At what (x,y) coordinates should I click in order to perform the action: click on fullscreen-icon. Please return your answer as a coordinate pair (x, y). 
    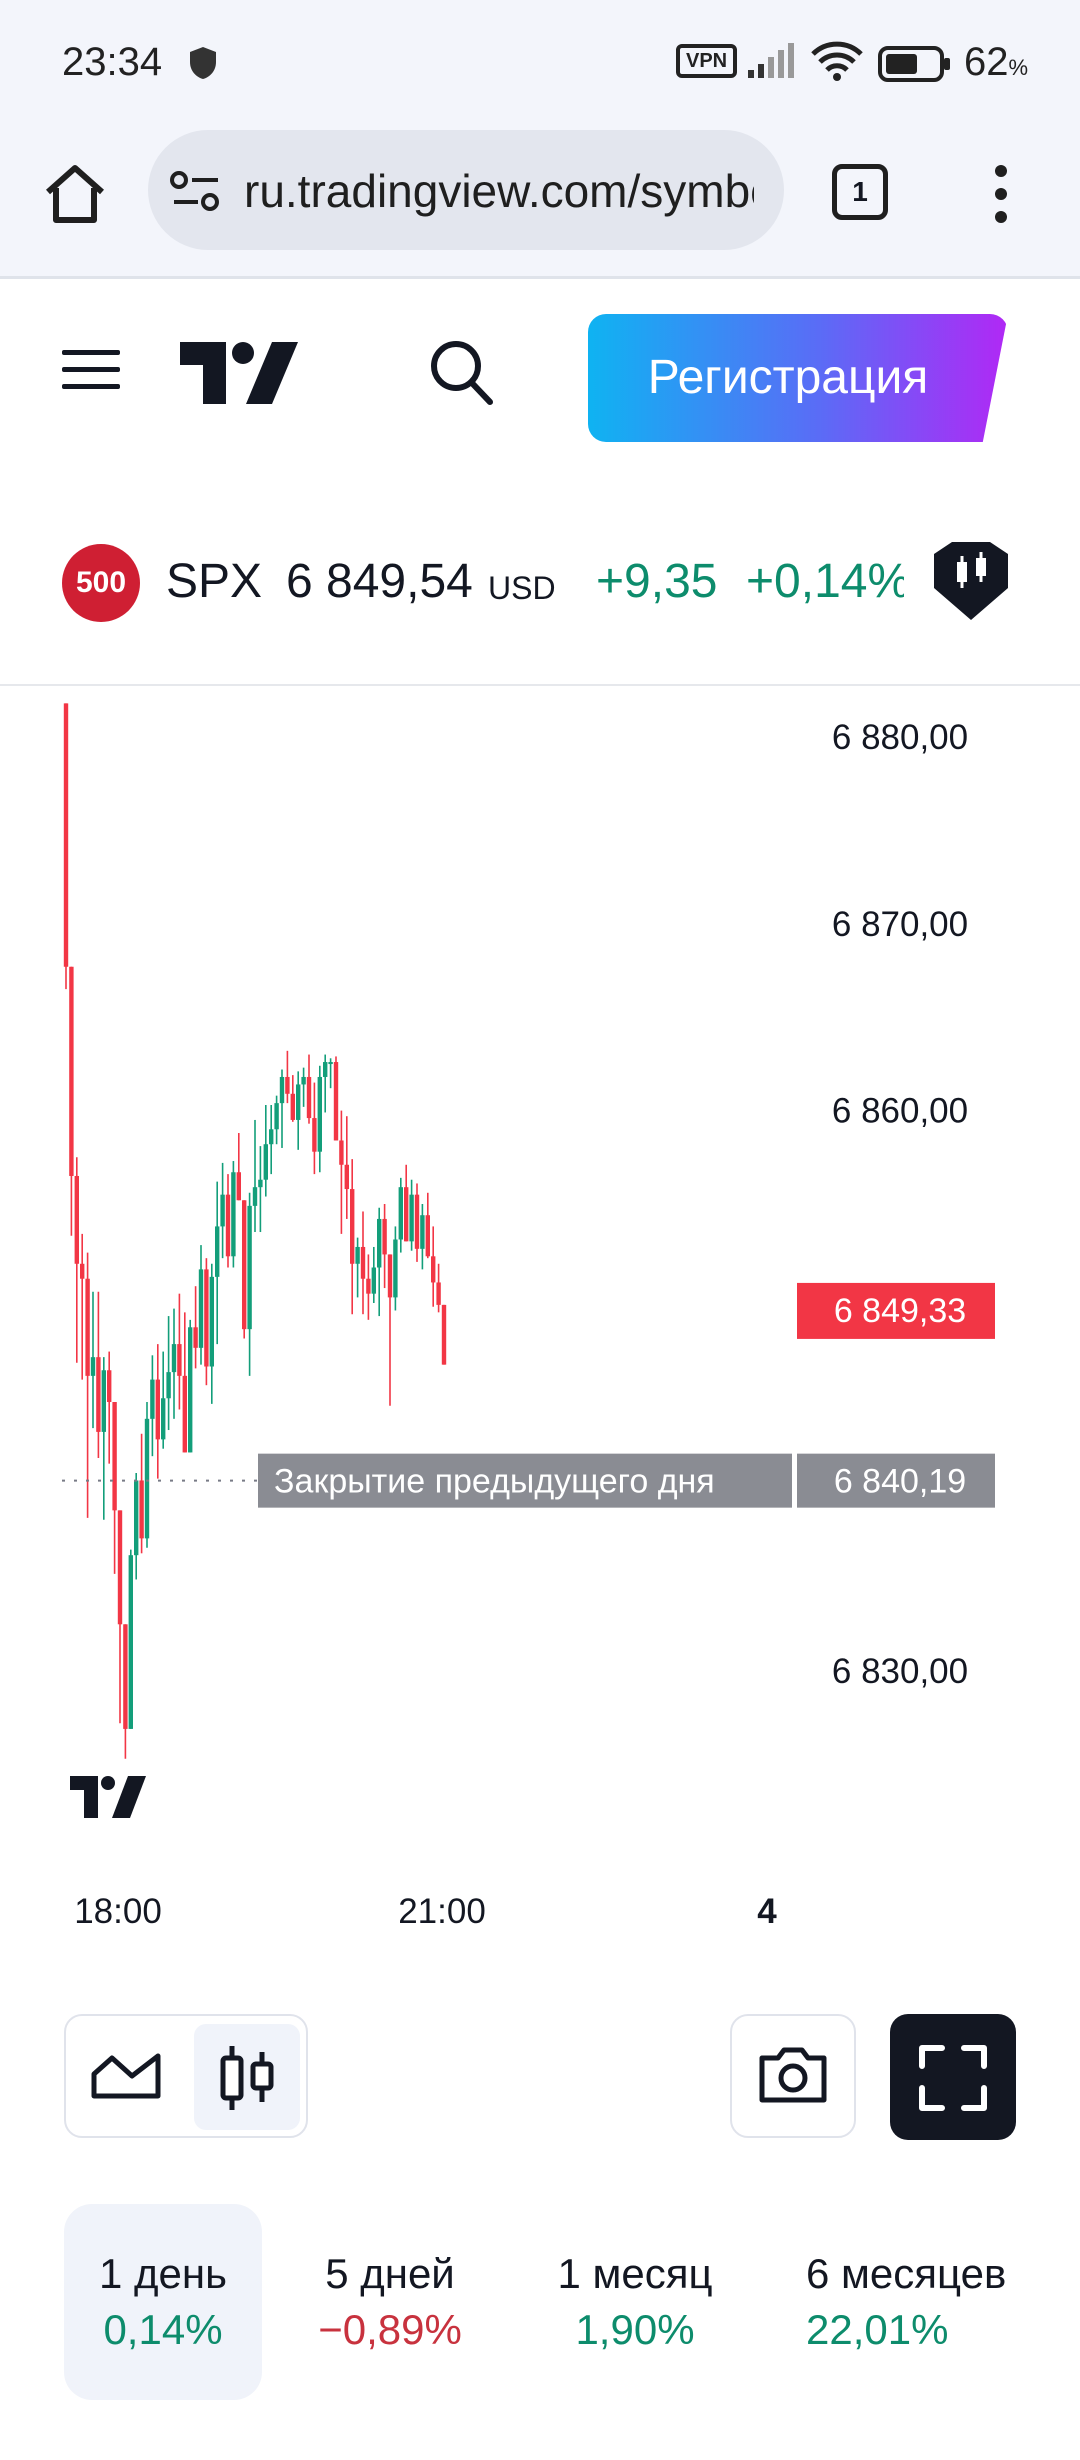
    Looking at the image, I should click on (953, 2078).